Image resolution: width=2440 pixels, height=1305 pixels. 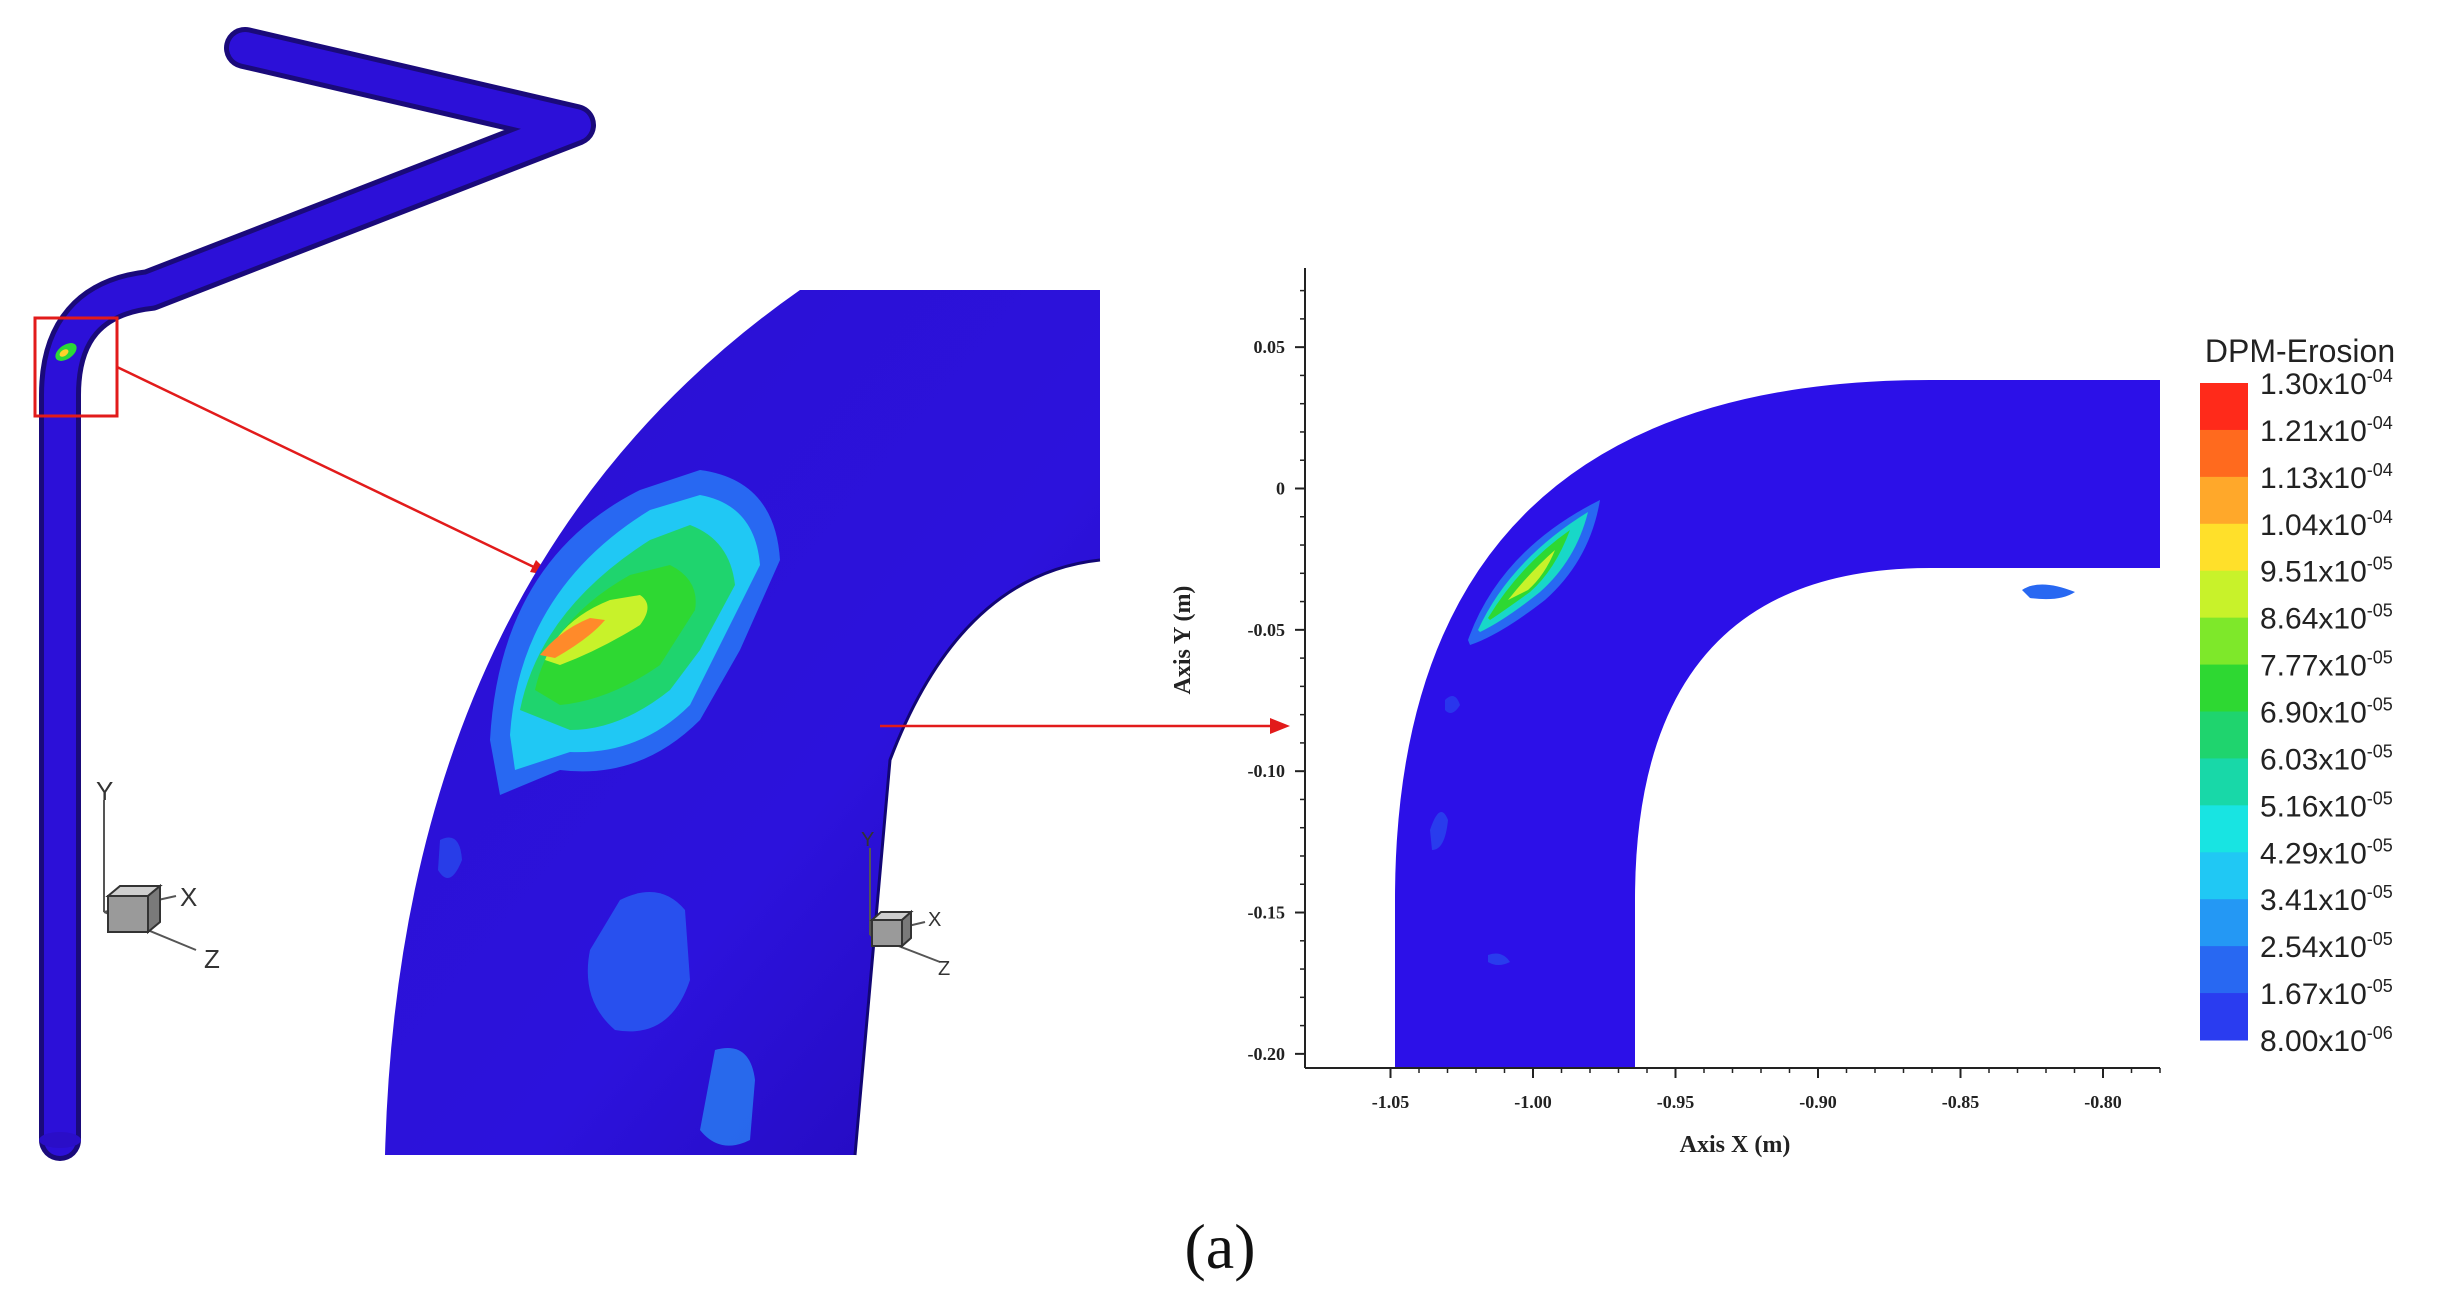 What do you see at coordinates (1220, 1246) in the screenshot?
I see `figure-caption: (a)` at bounding box center [1220, 1246].